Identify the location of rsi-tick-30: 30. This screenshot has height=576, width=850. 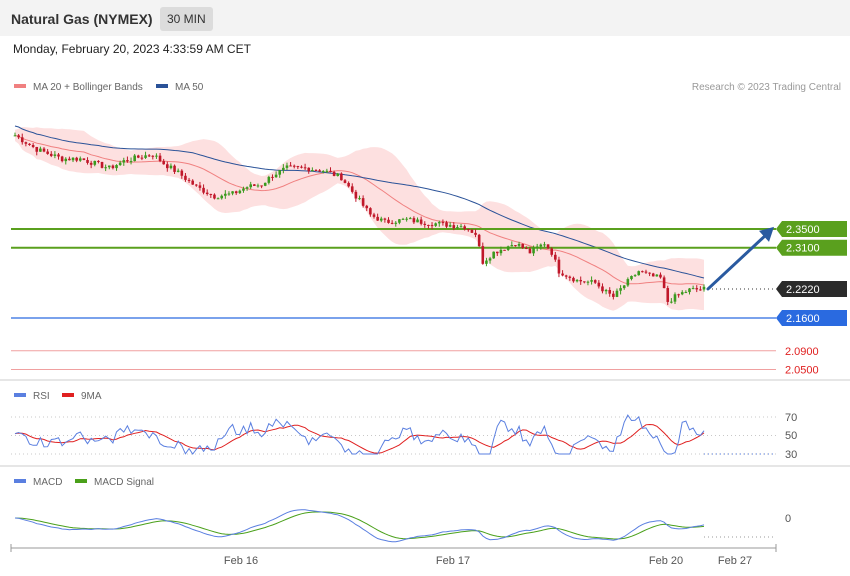
(791, 455).